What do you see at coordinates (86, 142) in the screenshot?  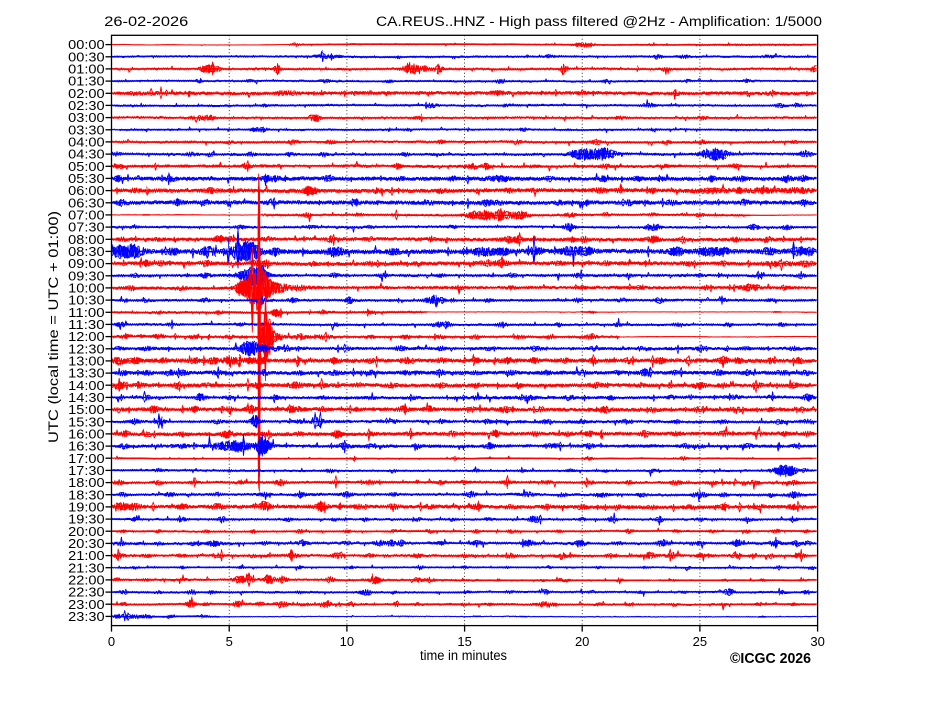 I see `svg-text: 04:00` at bounding box center [86, 142].